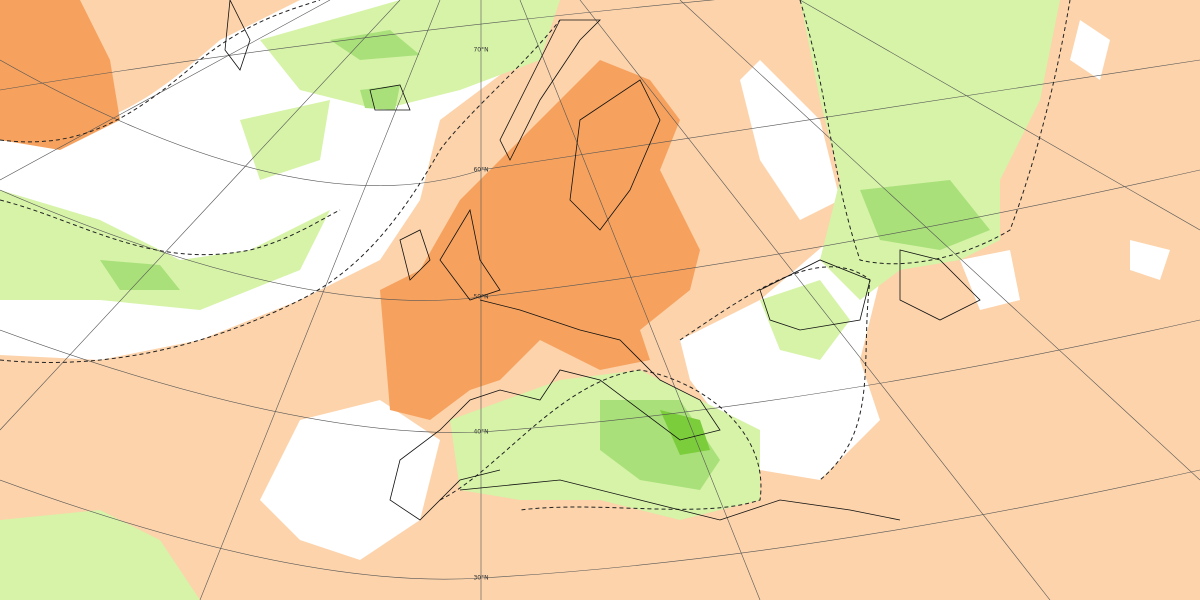 This screenshot has height=600, width=1200. Describe the element at coordinates (60, 75) in the screenshot. I see `orange-area` at that location.